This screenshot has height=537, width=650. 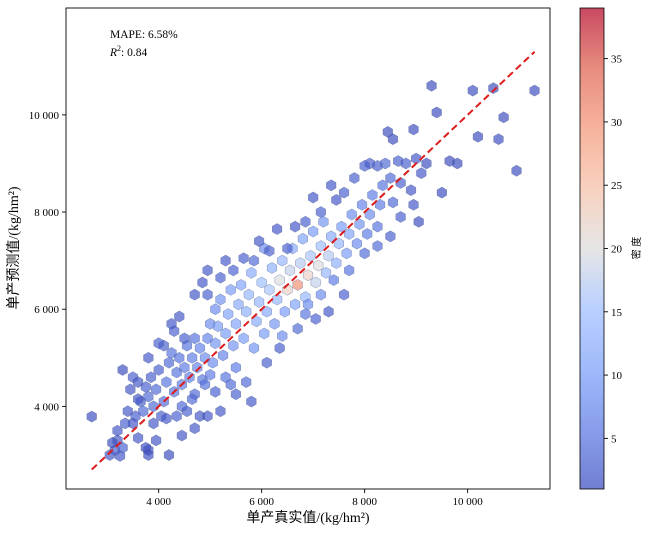 I want to click on r2-symbol: R, so click(x=113, y=53).